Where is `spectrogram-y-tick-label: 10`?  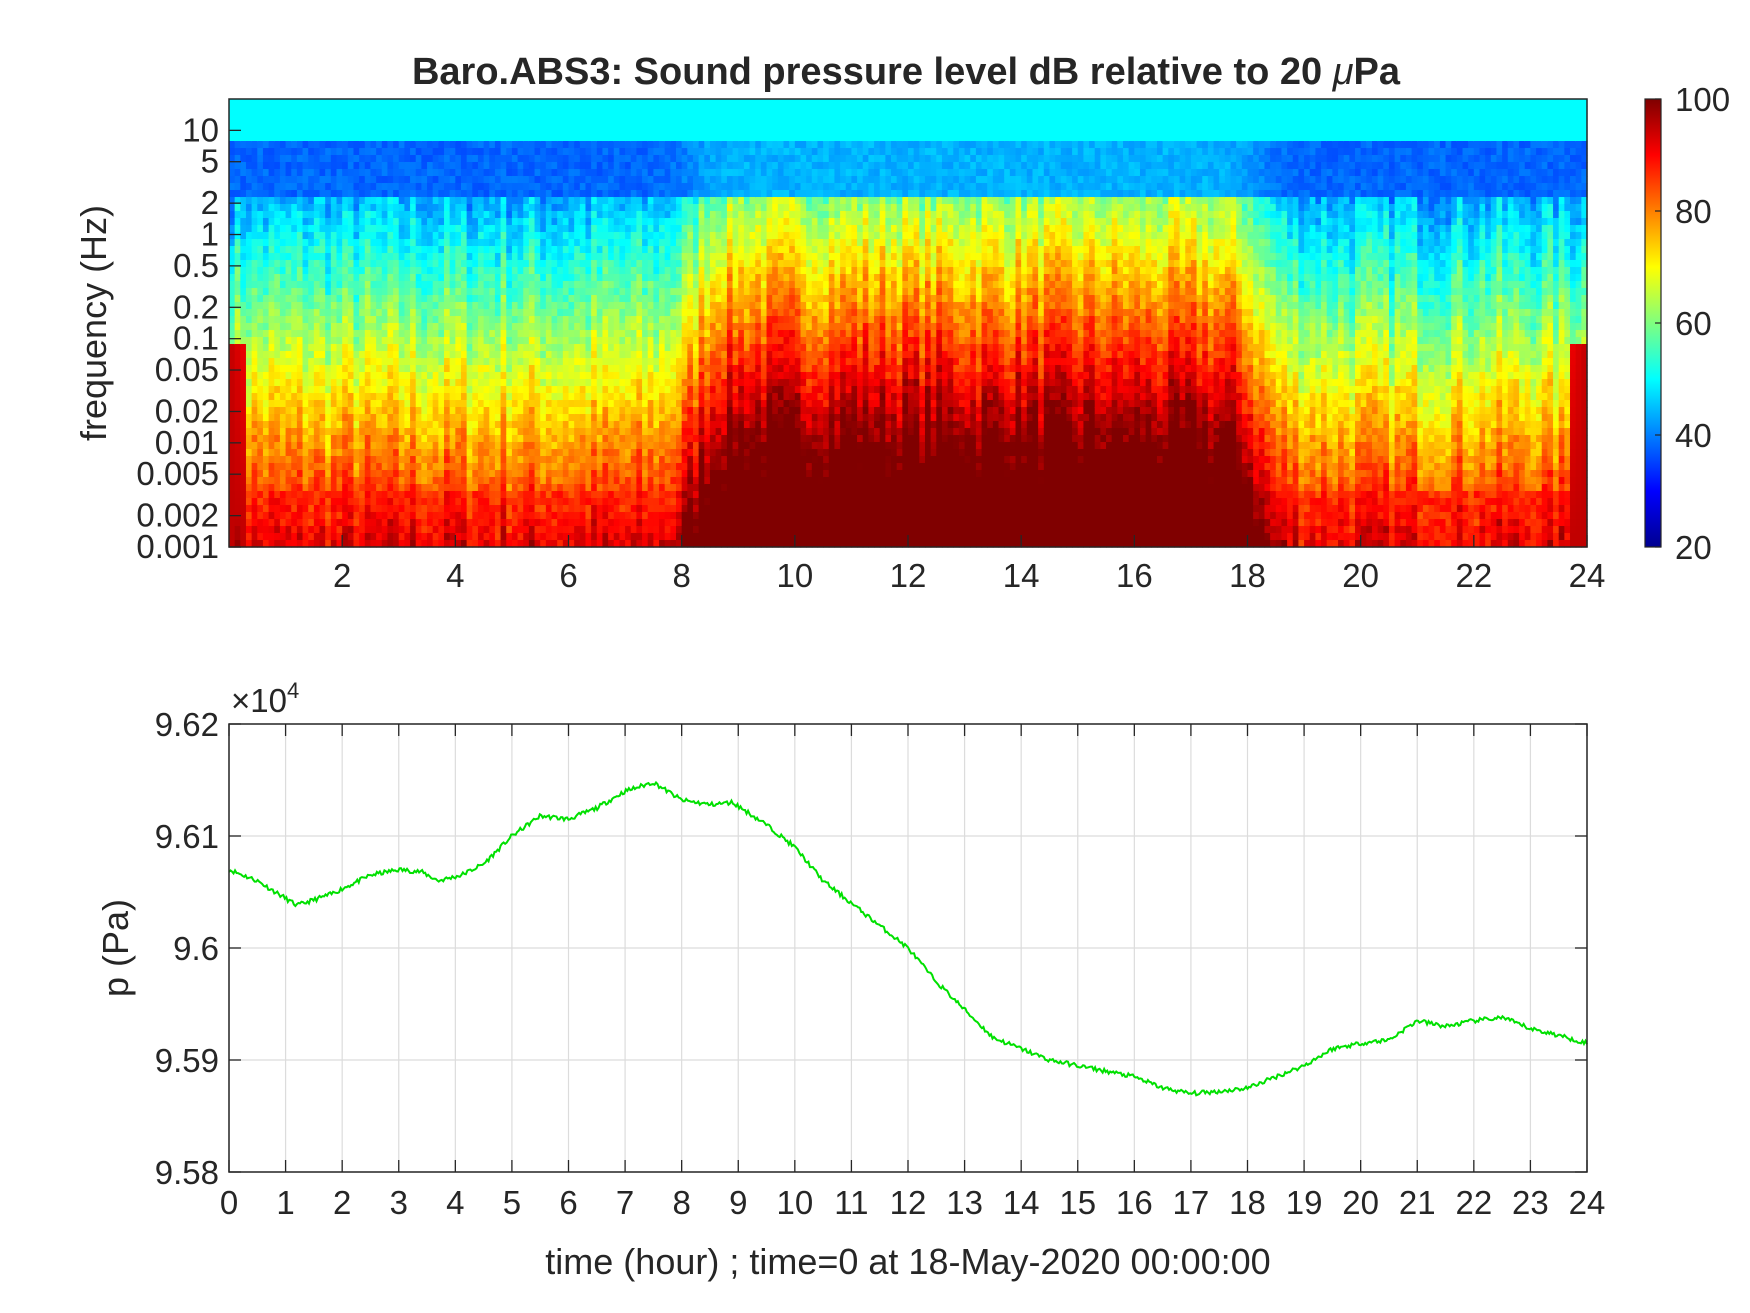 spectrogram-y-tick-label: 10 is located at coordinates (200, 129).